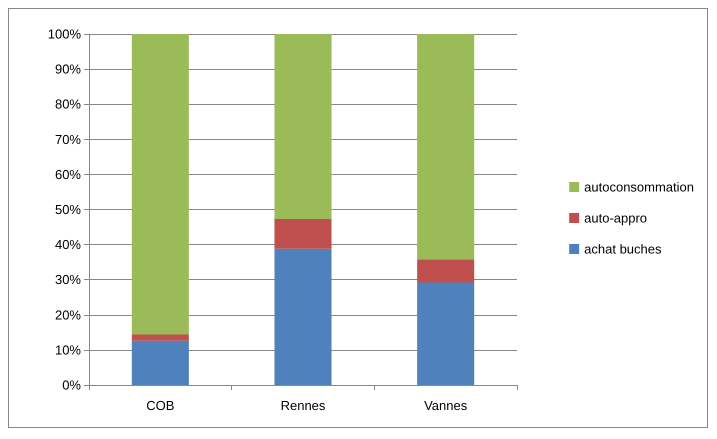 The width and height of the screenshot is (717, 439). What do you see at coordinates (68, 314) in the screenshot?
I see `y-tick-label: 20%` at bounding box center [68, 314].